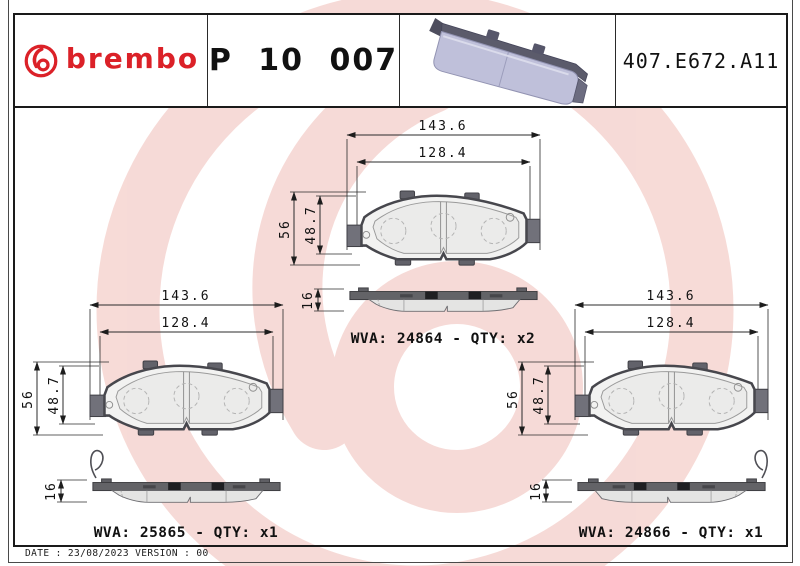 Image resolution: width=800 pixels, height=566 pixels. I want to click on reference-code-cell: 407.E672.A11, so click(700, 60).